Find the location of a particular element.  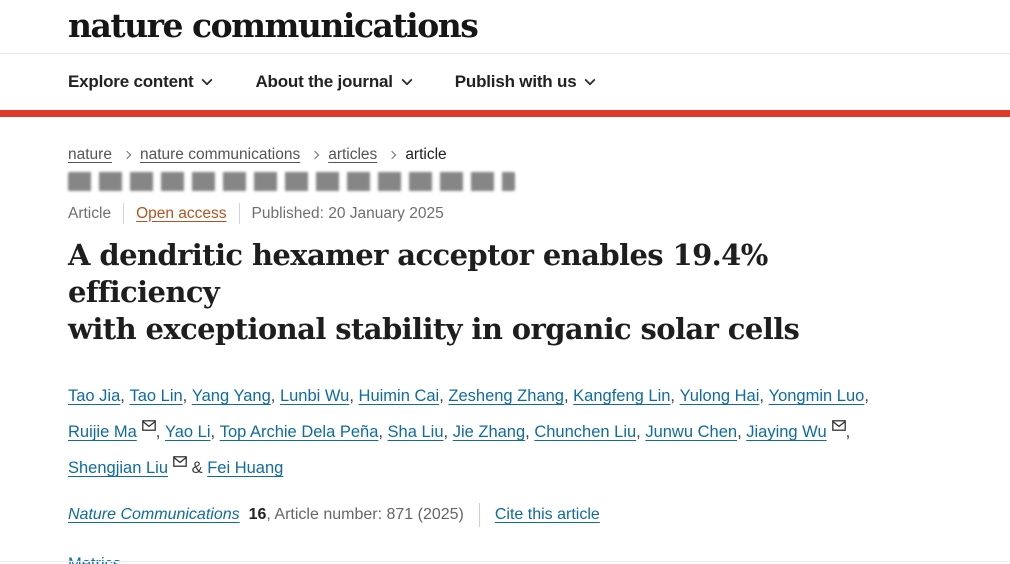

author: Jie Zhang, is located at coordinates (494, 432).